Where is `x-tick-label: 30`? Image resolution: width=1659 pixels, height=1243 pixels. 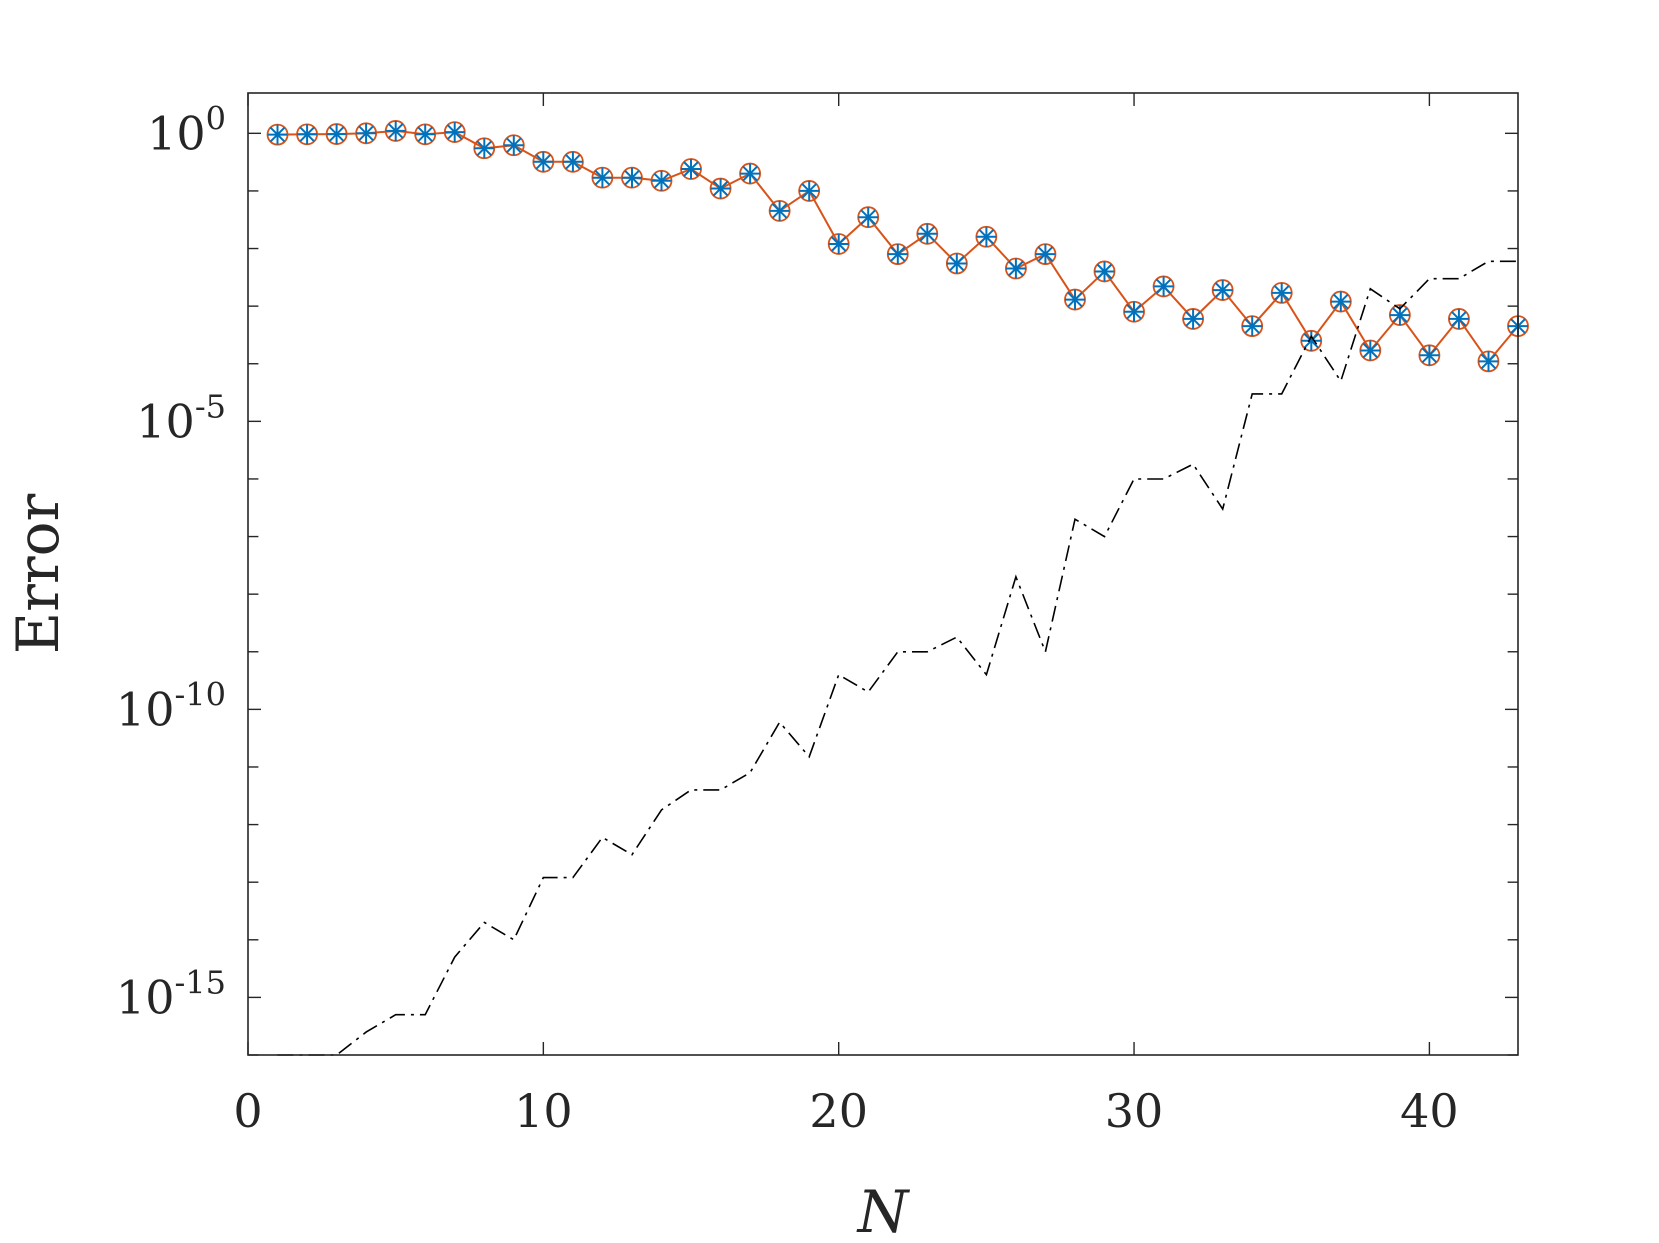
x-tick-label: 30 is located at coordinates (1134, 1111).